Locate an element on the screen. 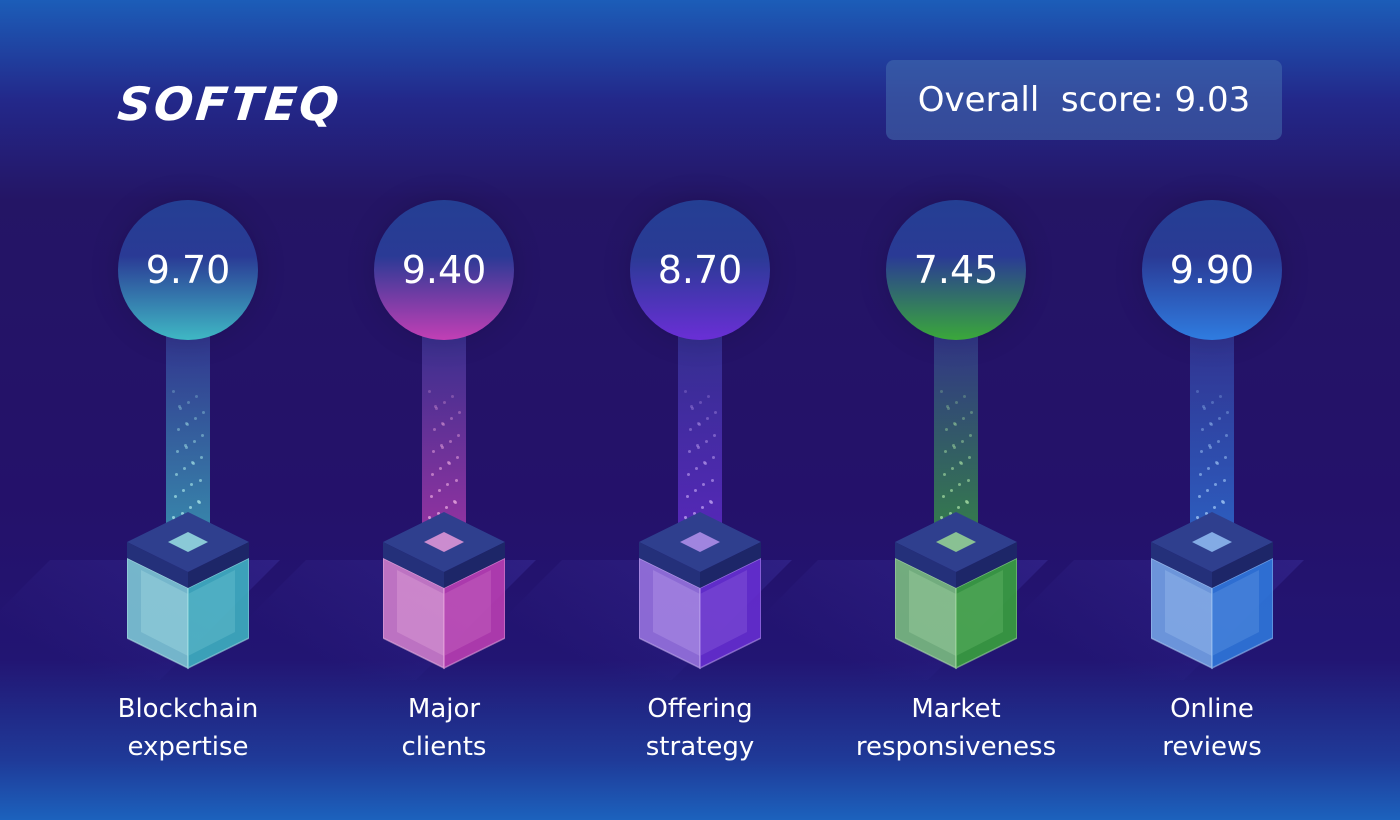  category-label-line2: responsiveness is located at coordinates (956, 747).